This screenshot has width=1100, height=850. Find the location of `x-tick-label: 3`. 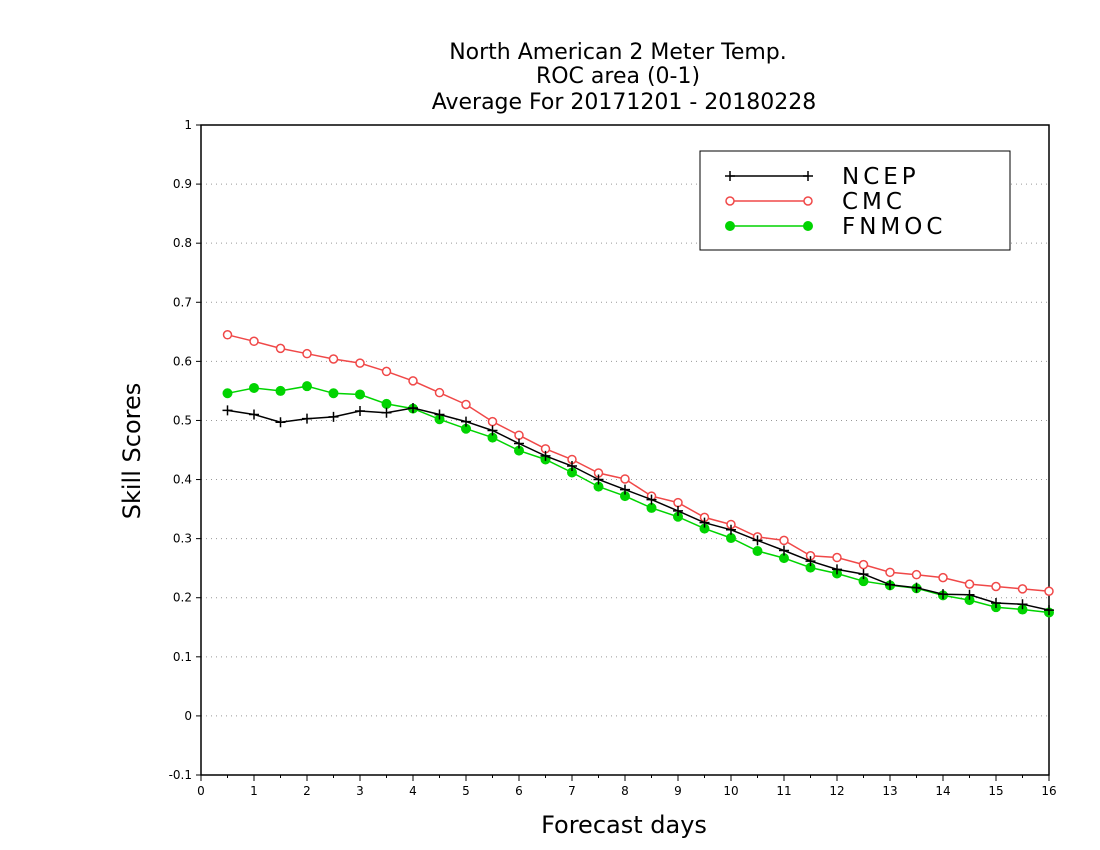

x-tick-label: 3 is located at coordinates (360, 791).